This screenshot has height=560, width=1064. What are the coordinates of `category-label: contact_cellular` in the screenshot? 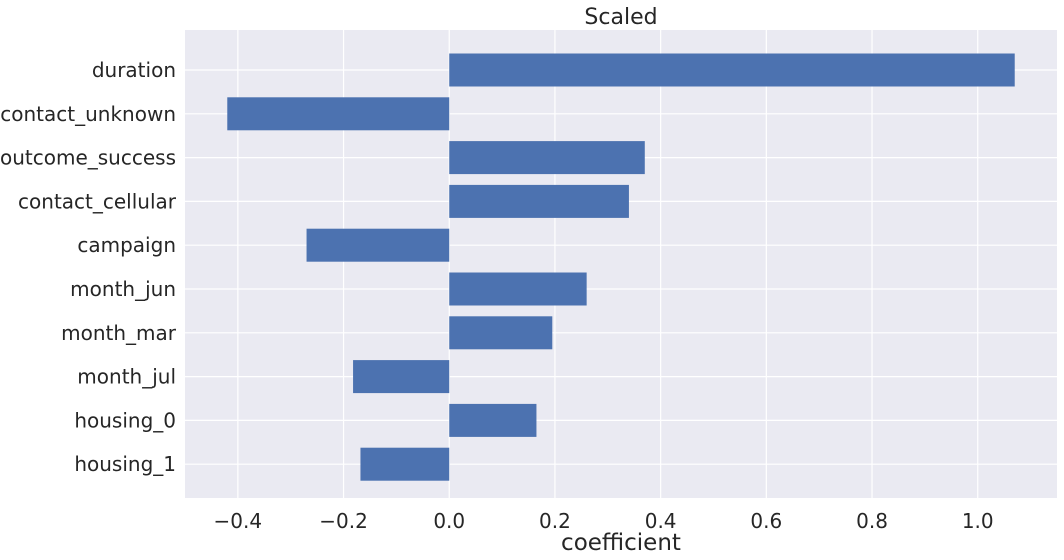 It's located at (97, 201).